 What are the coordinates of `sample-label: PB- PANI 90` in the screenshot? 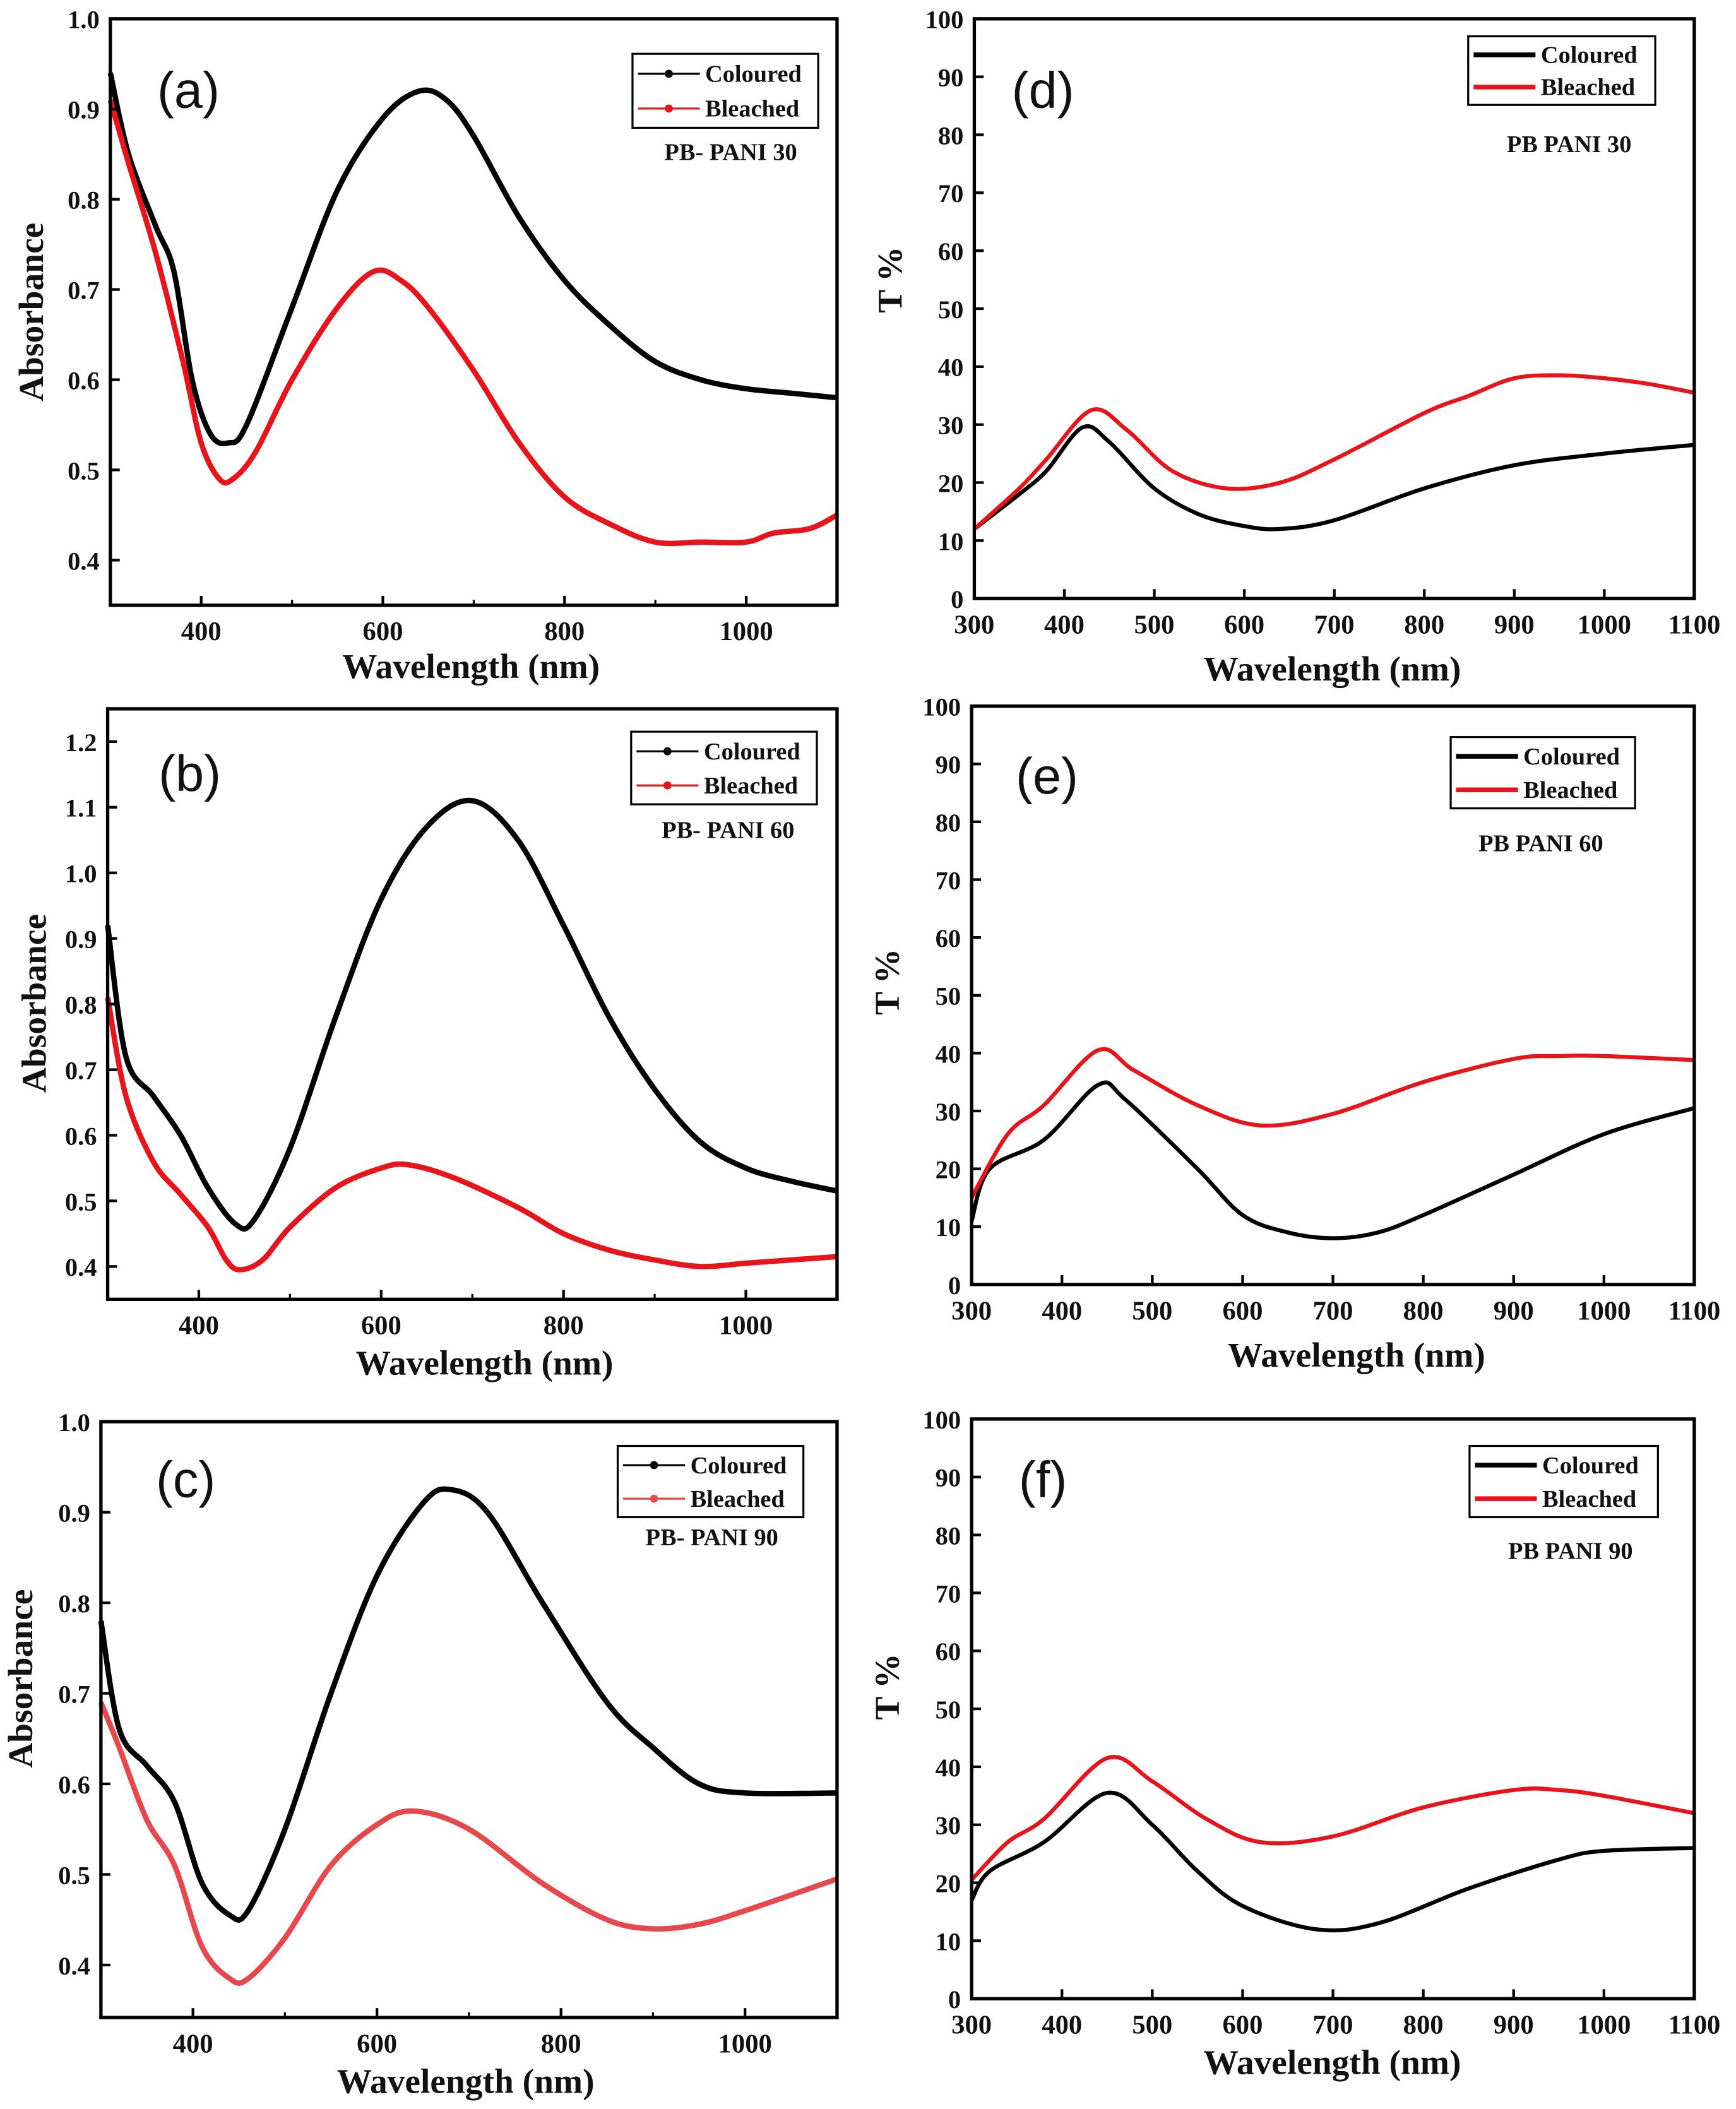 It's located at (712, 1537).